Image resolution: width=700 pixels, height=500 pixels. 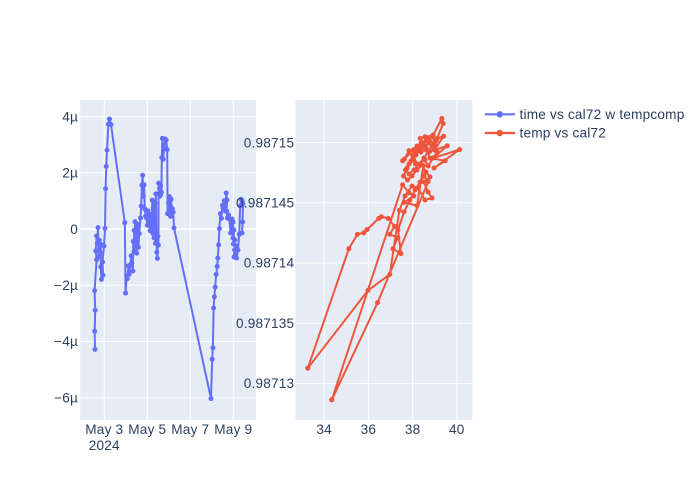 I want to click on svg-text: 38, so click(x=413, y=429).